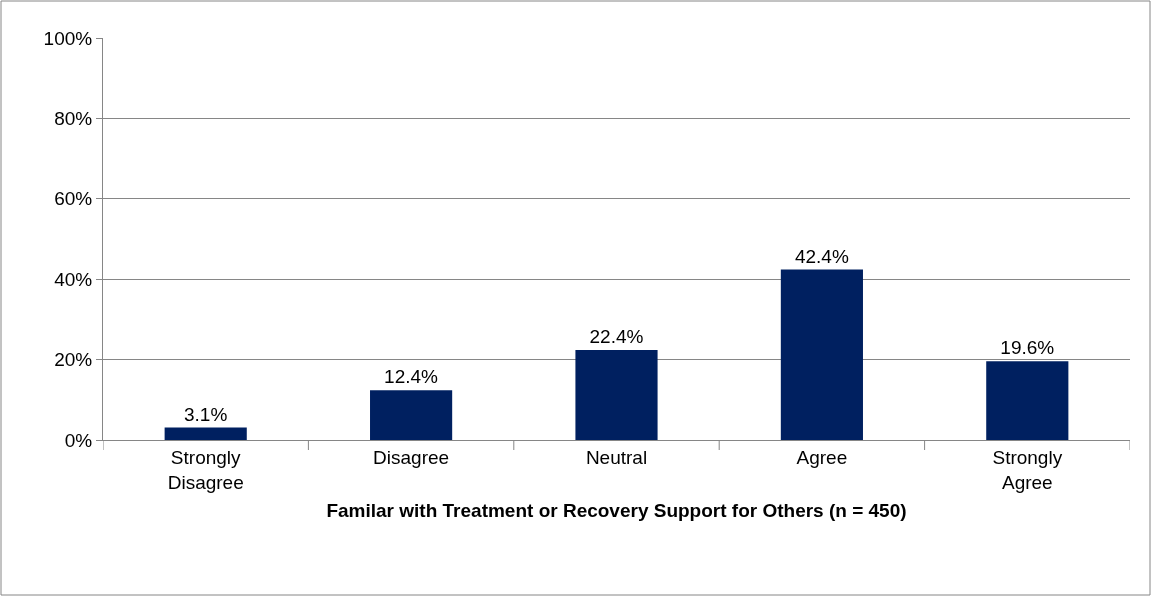  What do you see at coordinates (616, 511) in the screenshot?
I see `x-axis-title: Familar with Treatment or Recovery Support for Others (n = 450)` at bounding box center [616, 511].